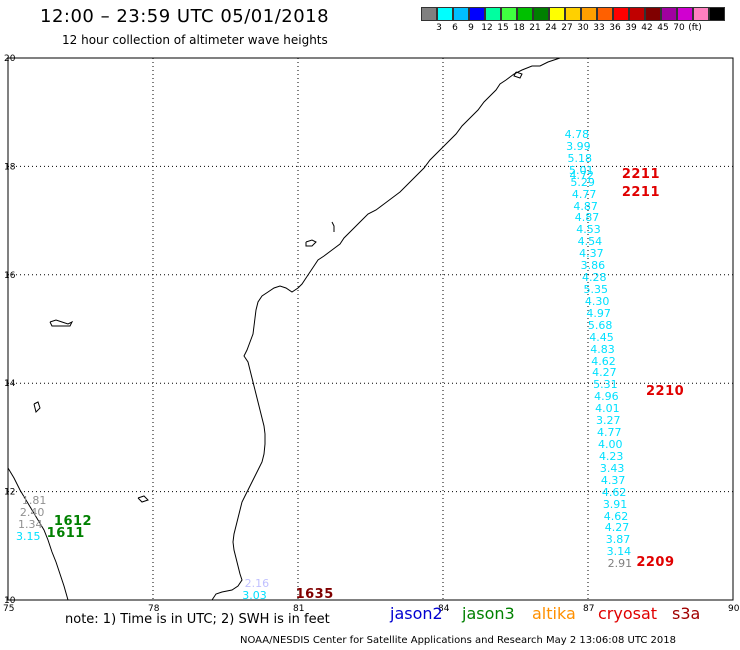 The height and width of the screenshot is (650, 740). What do you see at coordinates (602, 349) in the screenshot?
I see `wave-height-value: 4.83` at bounding box center [602, 349].